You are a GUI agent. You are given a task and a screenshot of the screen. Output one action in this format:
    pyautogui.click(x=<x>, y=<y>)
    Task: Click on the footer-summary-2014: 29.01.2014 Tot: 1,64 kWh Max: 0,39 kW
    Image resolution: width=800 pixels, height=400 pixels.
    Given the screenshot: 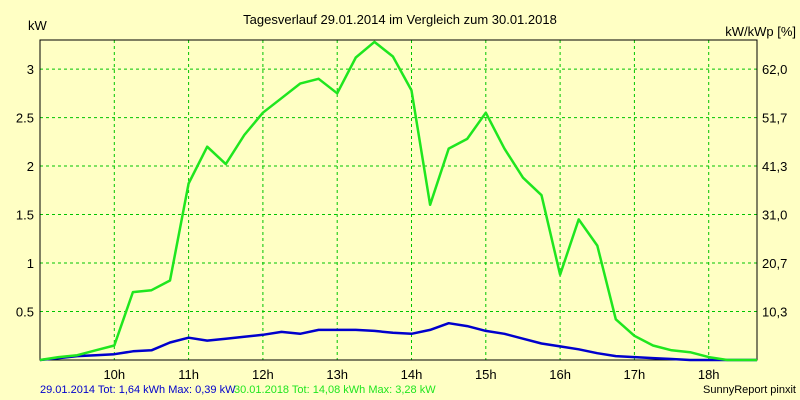 What is the action you would take?
    pyautogui.click(x=138, y=390)
    